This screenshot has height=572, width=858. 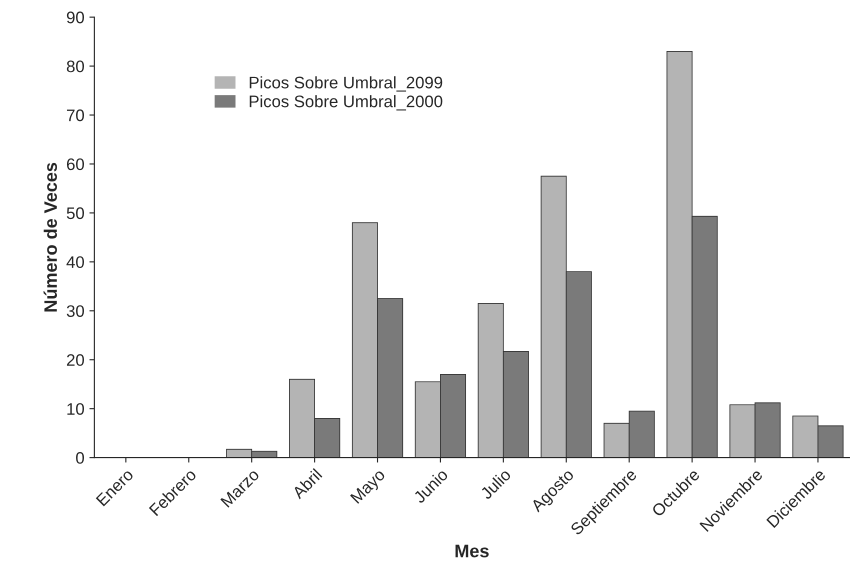 What do you see at coordinates (75, 213) in the screenshot?
I see `y-tick-label: 50` at bounding box center [75, 213].